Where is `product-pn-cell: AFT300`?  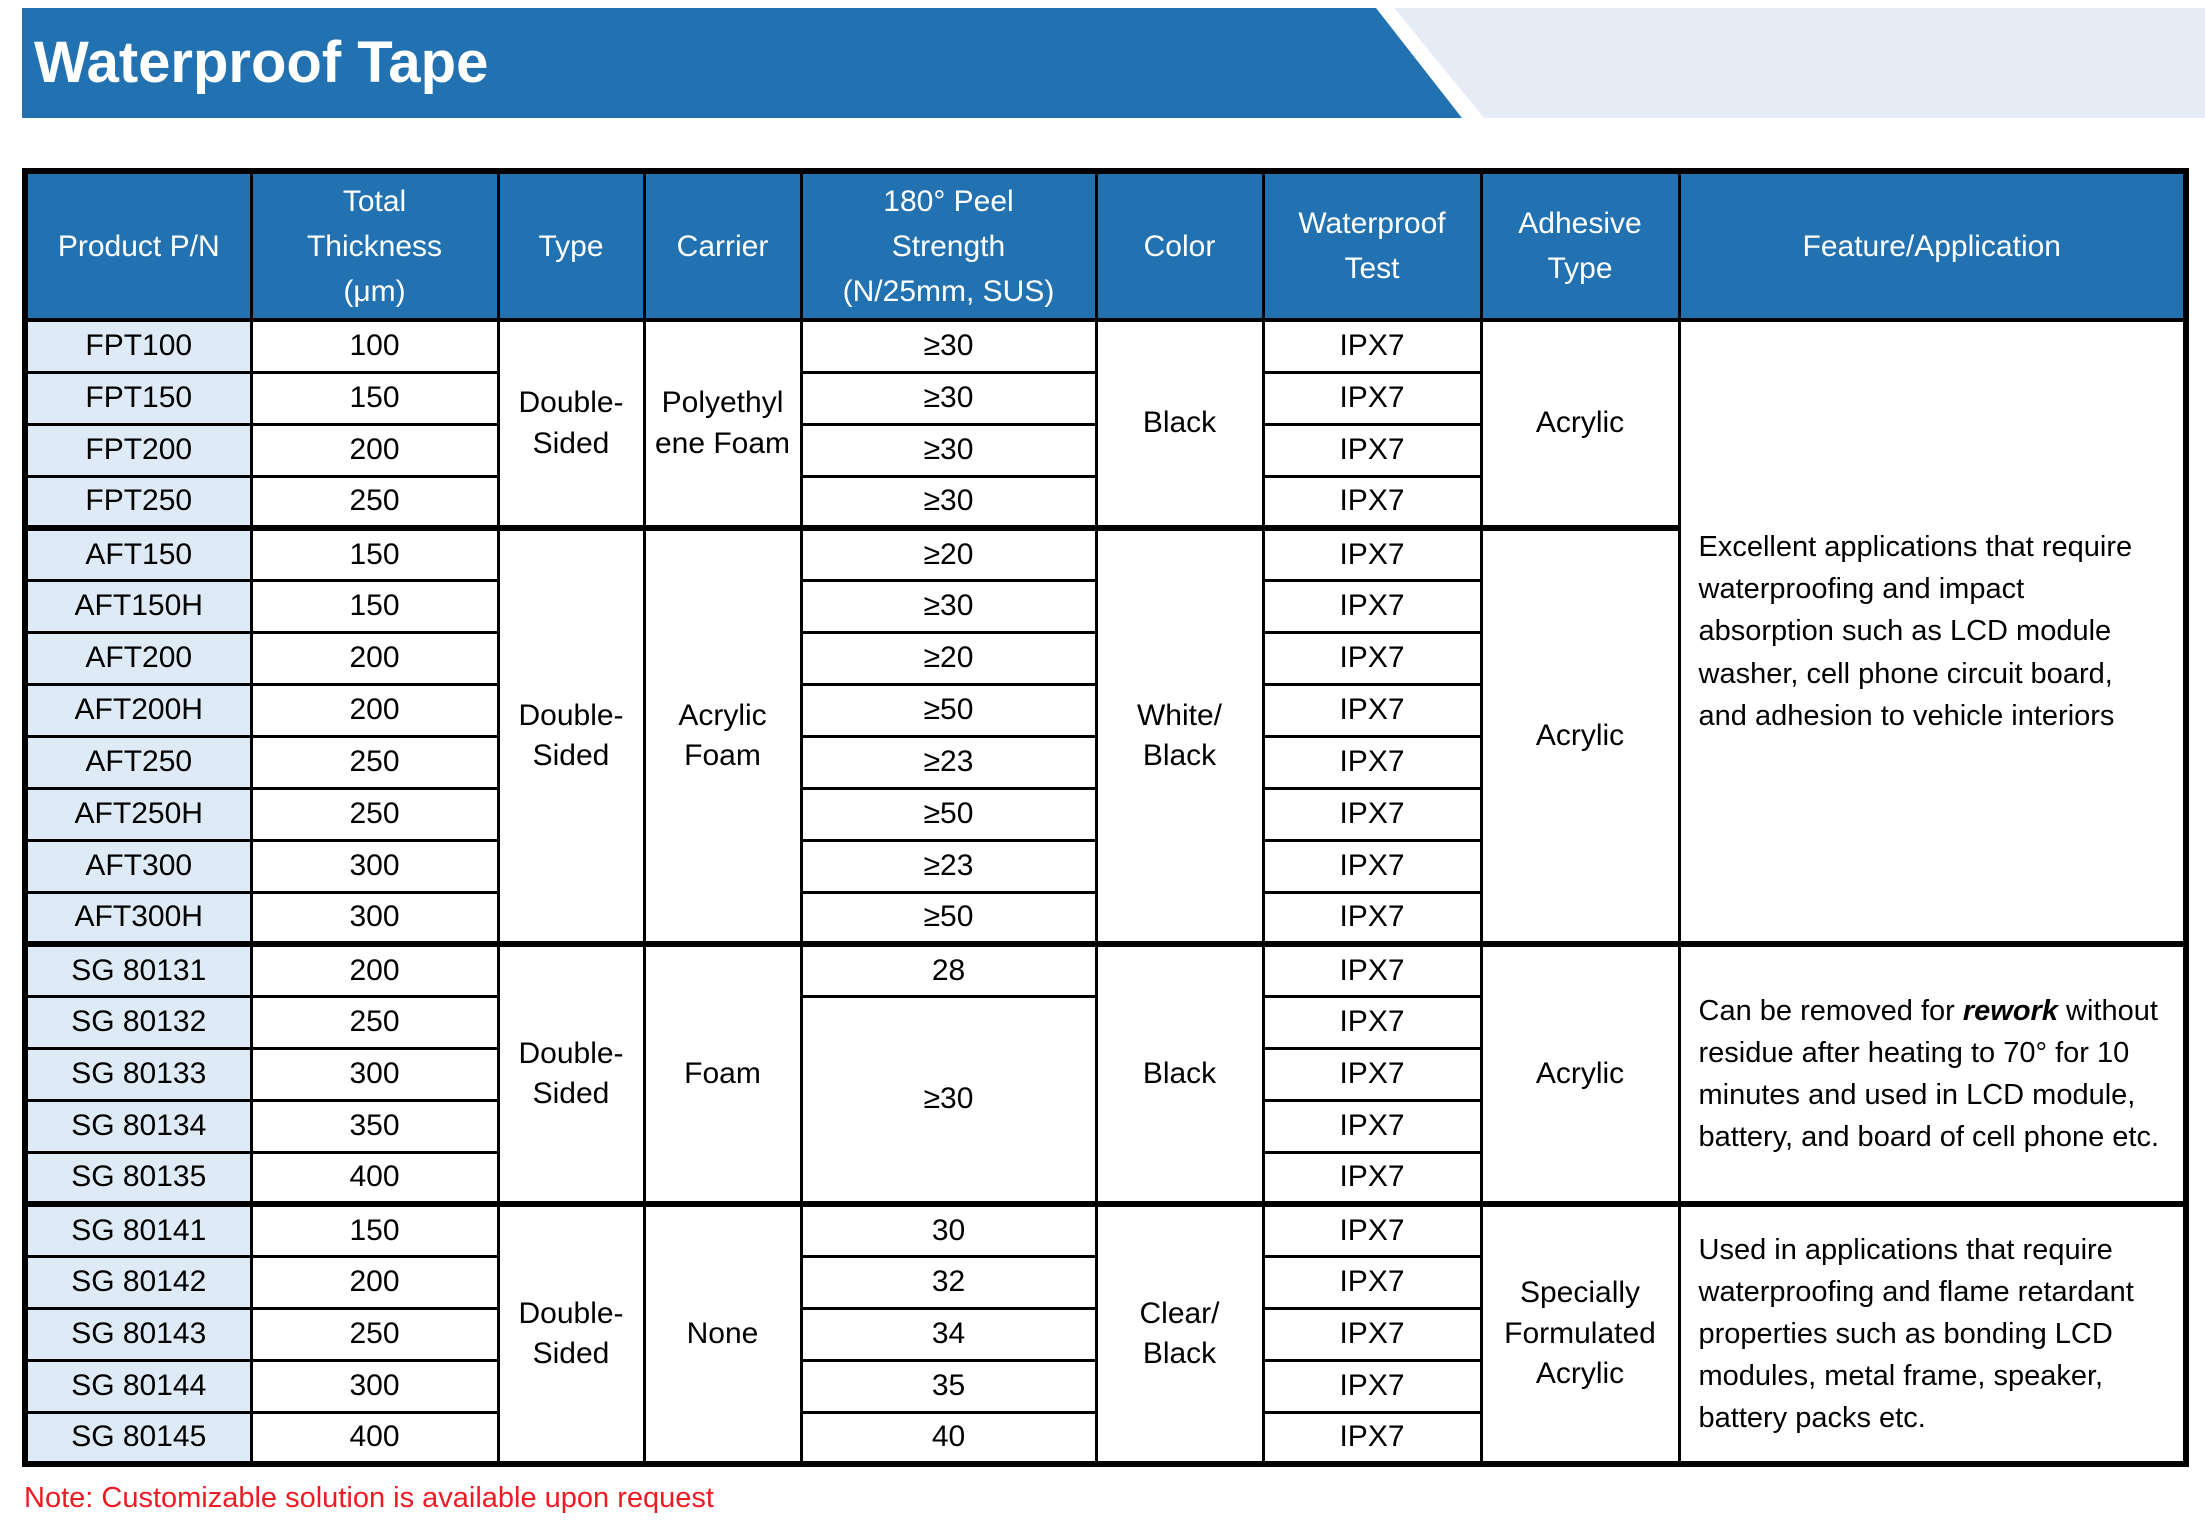
product-pn-cell: AFT300 is located at coordinates (138, 866).